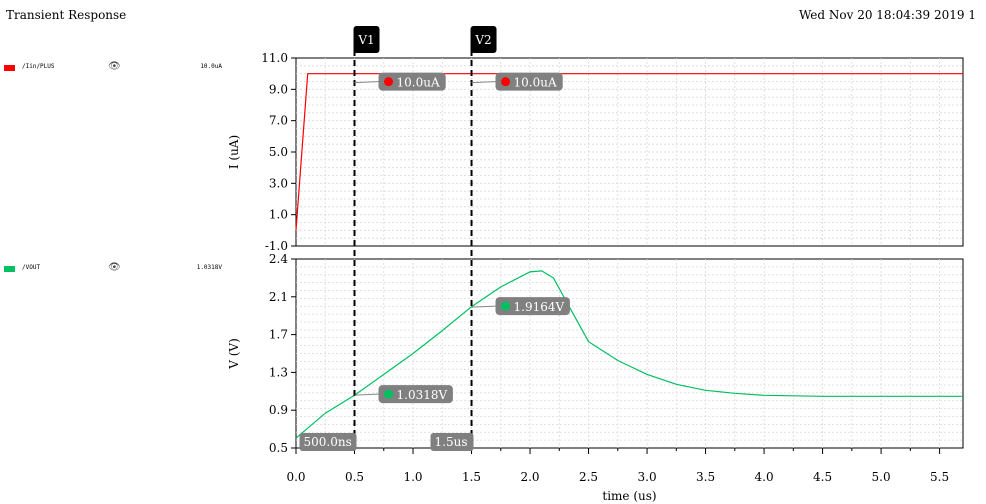 The image size is (986, 504). I want to click on marker-voltage: 1.9164V, so click(520, 306).